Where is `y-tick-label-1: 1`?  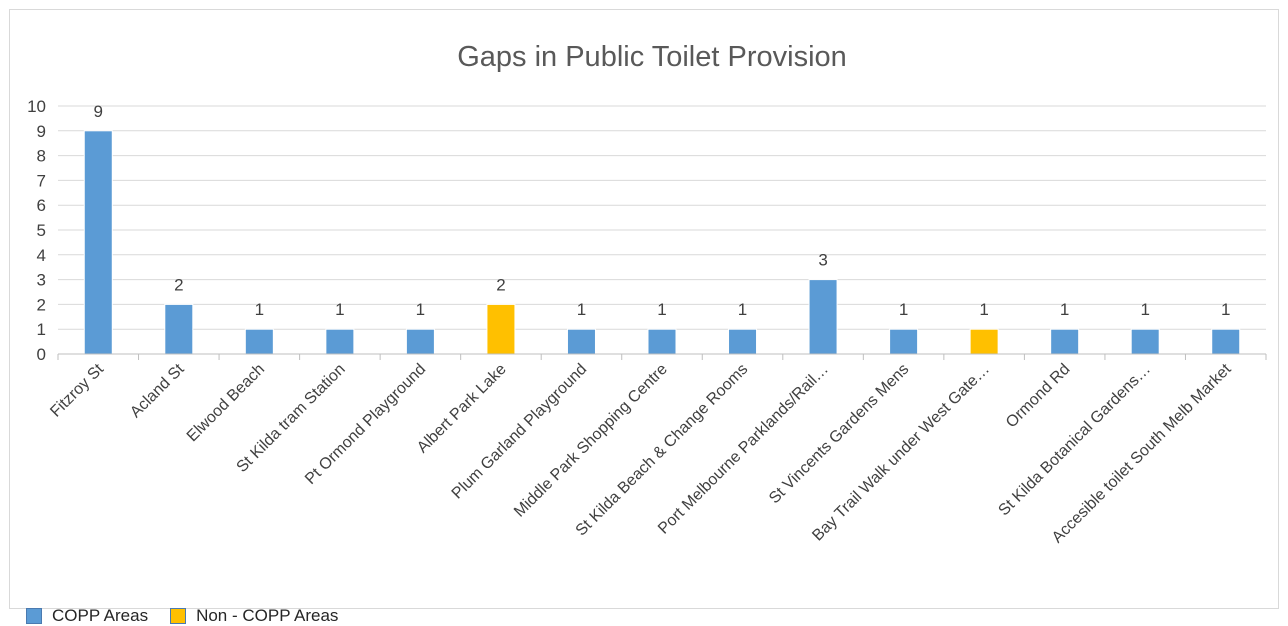
y-tick-label-1: 1 is located at coordinates (41, 329).